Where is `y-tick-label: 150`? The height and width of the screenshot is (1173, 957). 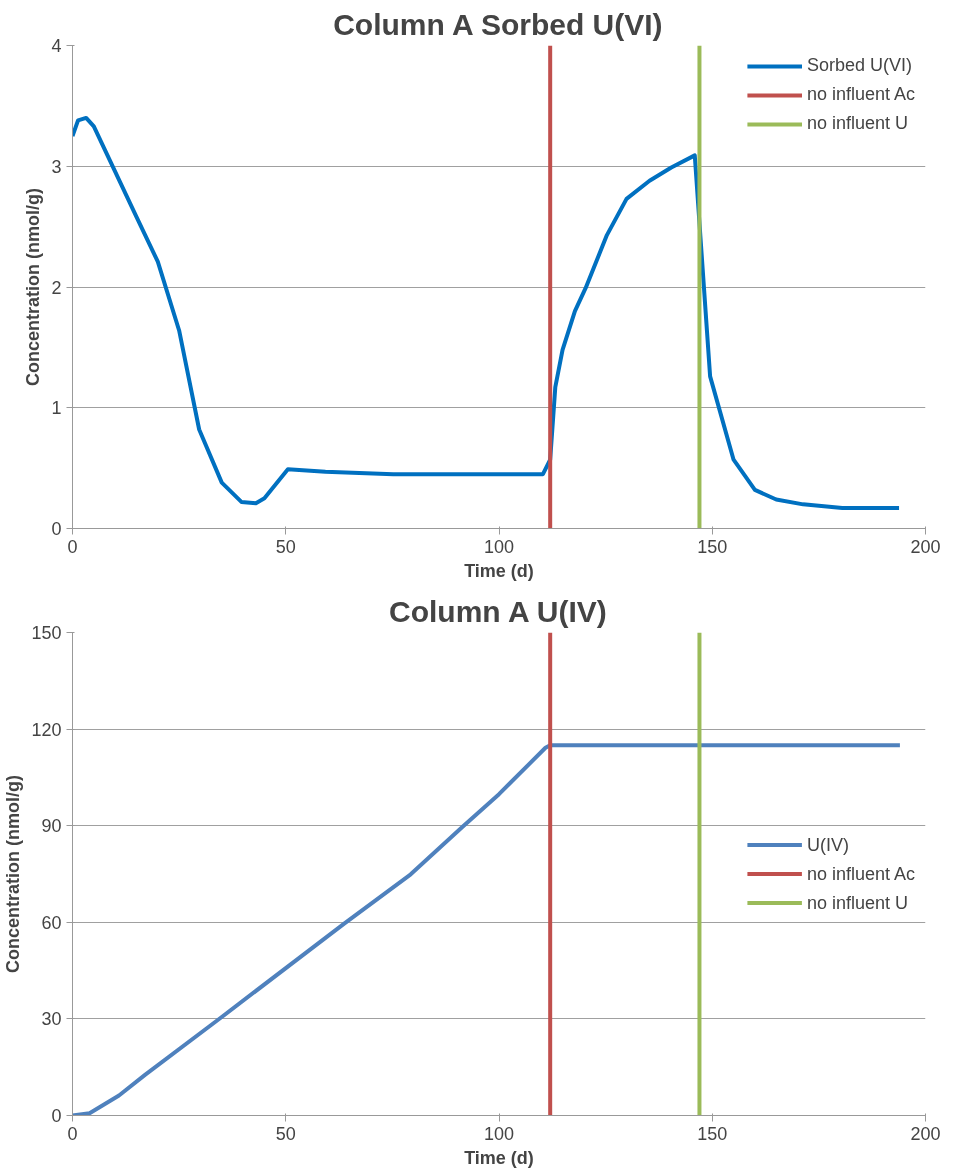
y-tick-label: 150 is located at coordinates (46, 633).